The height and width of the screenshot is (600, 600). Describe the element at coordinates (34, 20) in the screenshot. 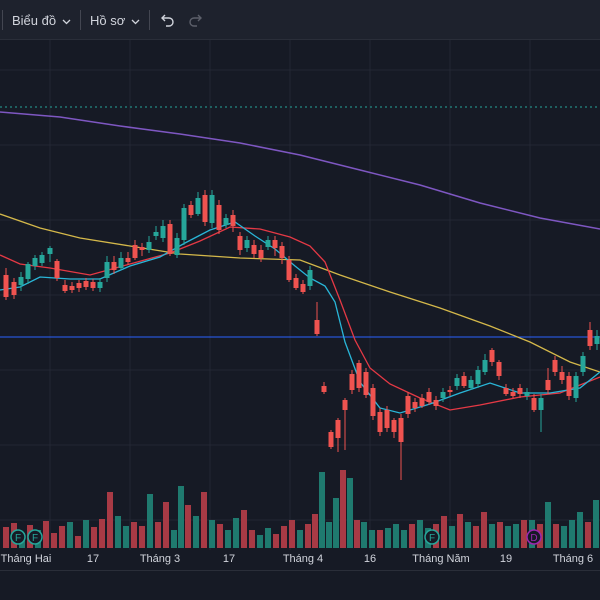

I see `chart-menu-label: Biểu đồ` at that location.